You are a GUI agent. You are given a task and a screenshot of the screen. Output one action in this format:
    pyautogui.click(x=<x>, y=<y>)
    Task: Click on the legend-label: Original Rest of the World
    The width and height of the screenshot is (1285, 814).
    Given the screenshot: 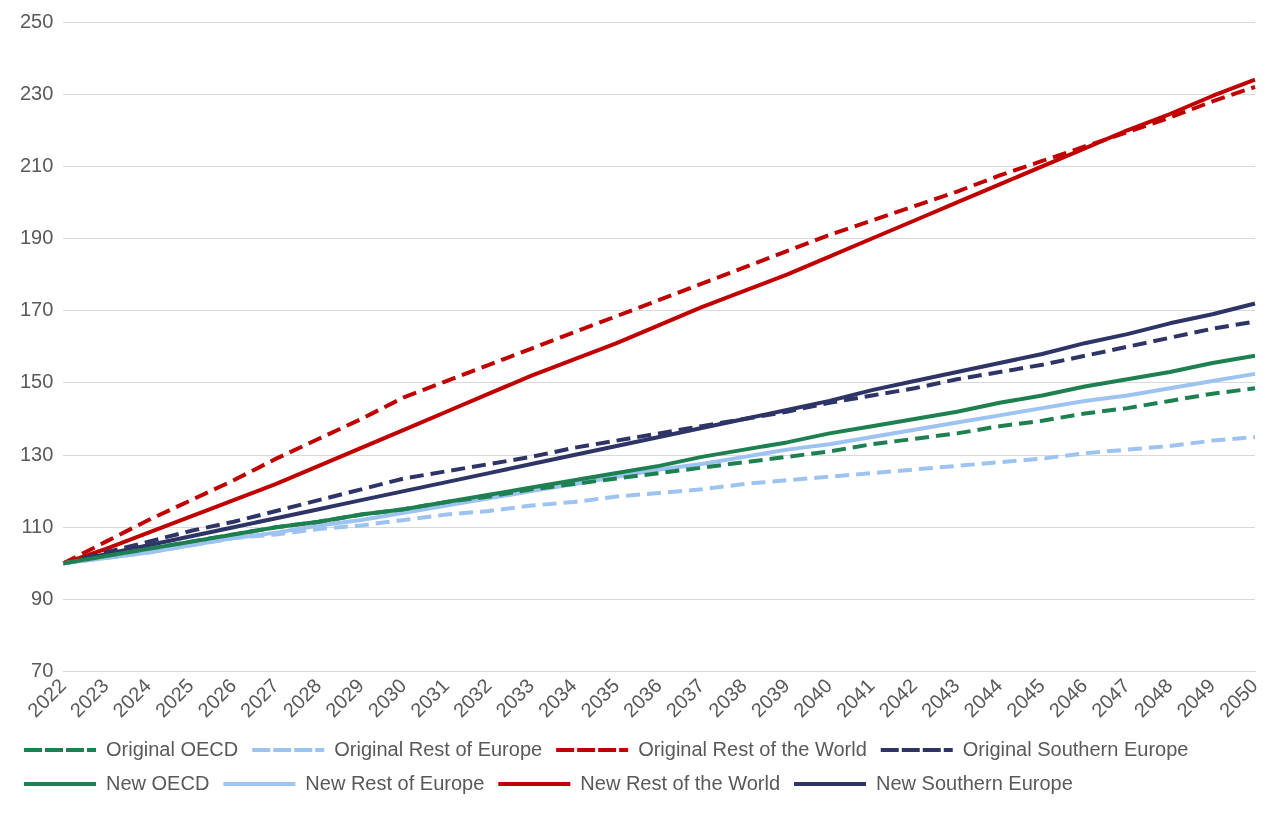 What is the action you would take?
    pyautogui.click(x=752, y=748)
    